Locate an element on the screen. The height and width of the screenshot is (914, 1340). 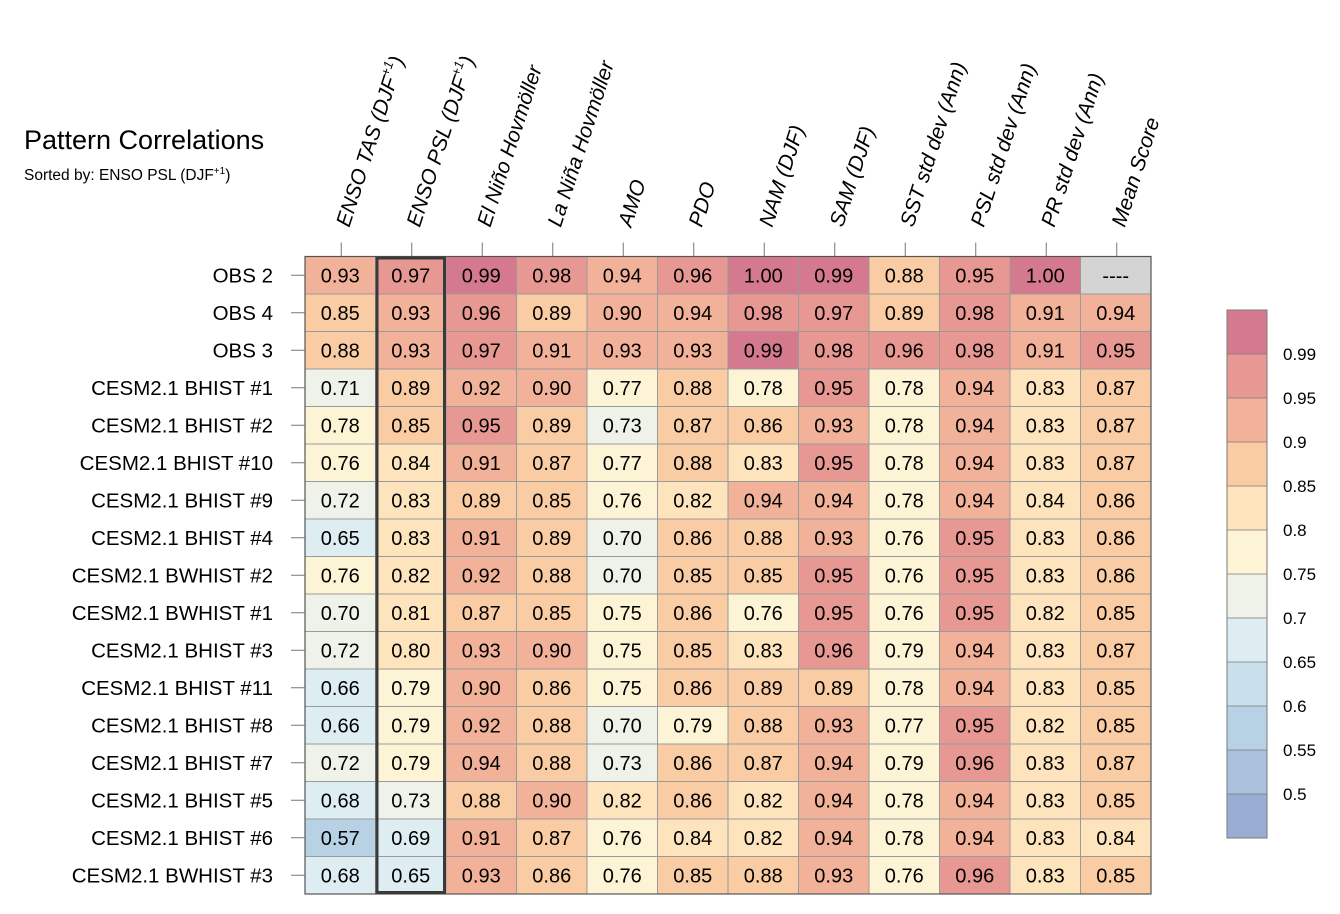
cell-value: 0.65 is located at coordinates (340, 539).